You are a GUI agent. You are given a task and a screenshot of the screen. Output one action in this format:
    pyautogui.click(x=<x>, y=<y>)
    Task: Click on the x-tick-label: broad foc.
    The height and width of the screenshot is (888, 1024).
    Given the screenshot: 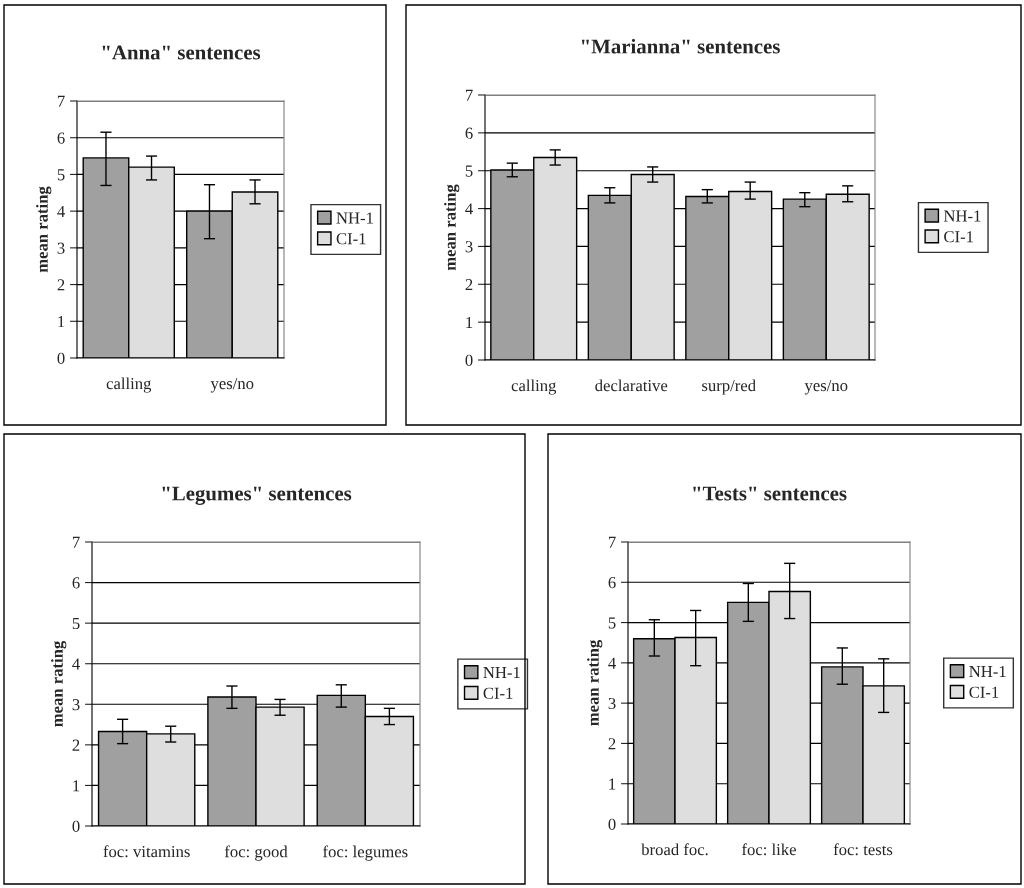 What is the action you would take?
    pyautogui.click(x=674, y=849)
    